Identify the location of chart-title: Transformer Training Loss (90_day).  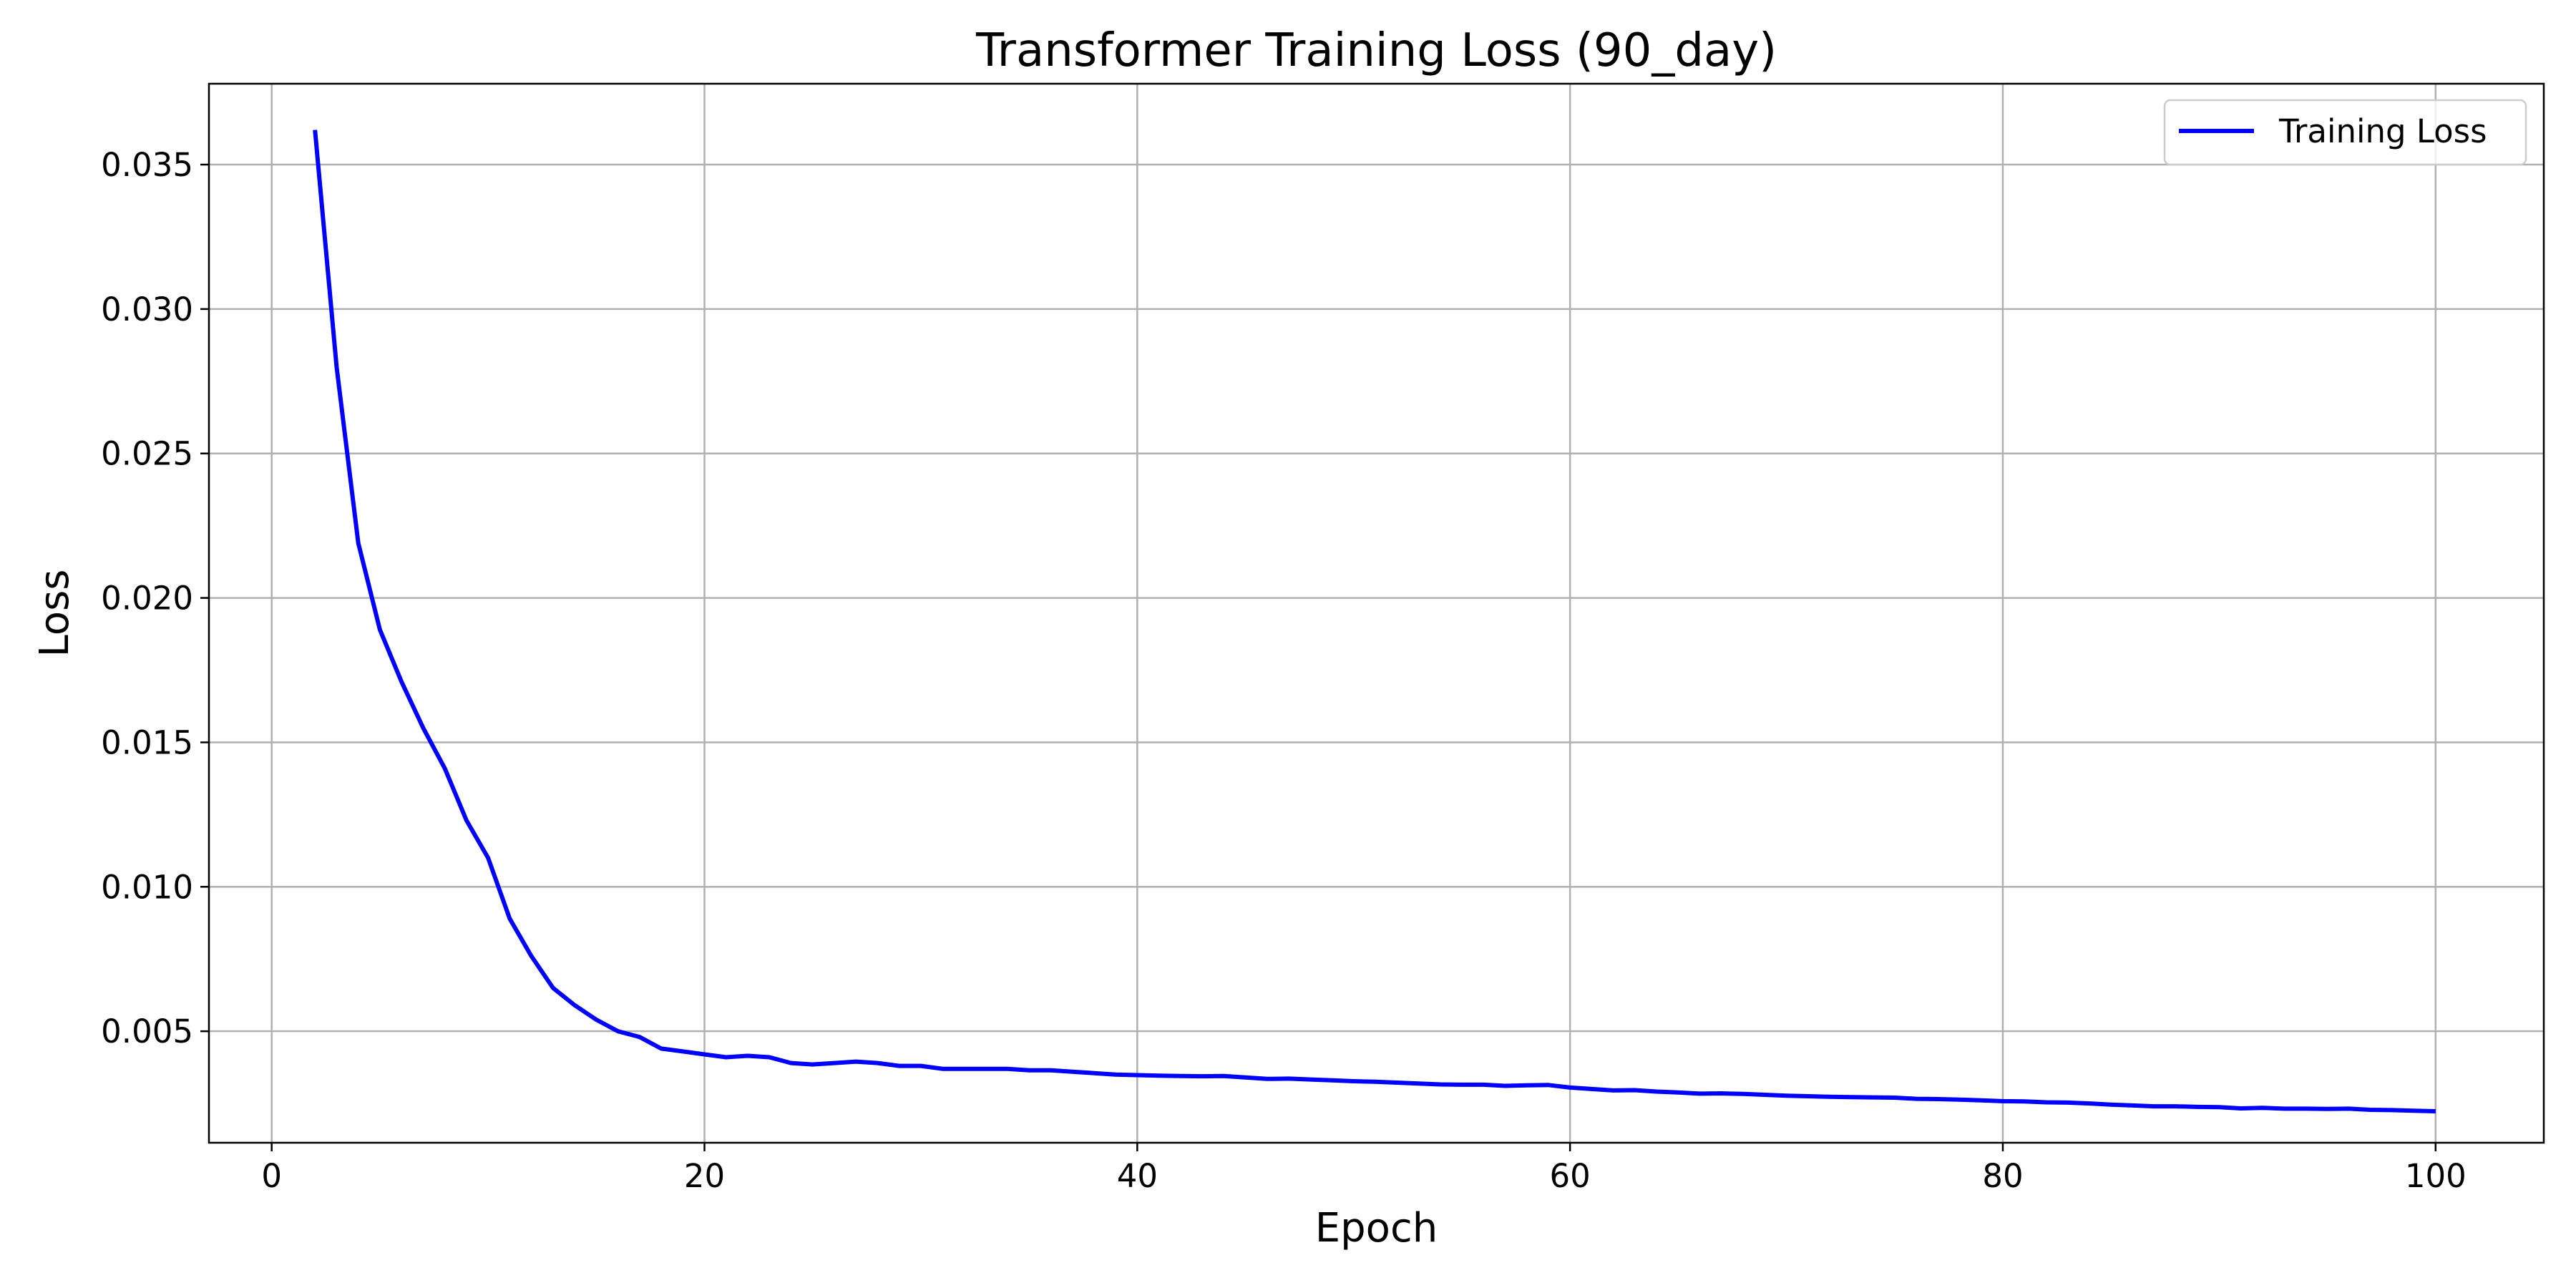
(1376, 50).